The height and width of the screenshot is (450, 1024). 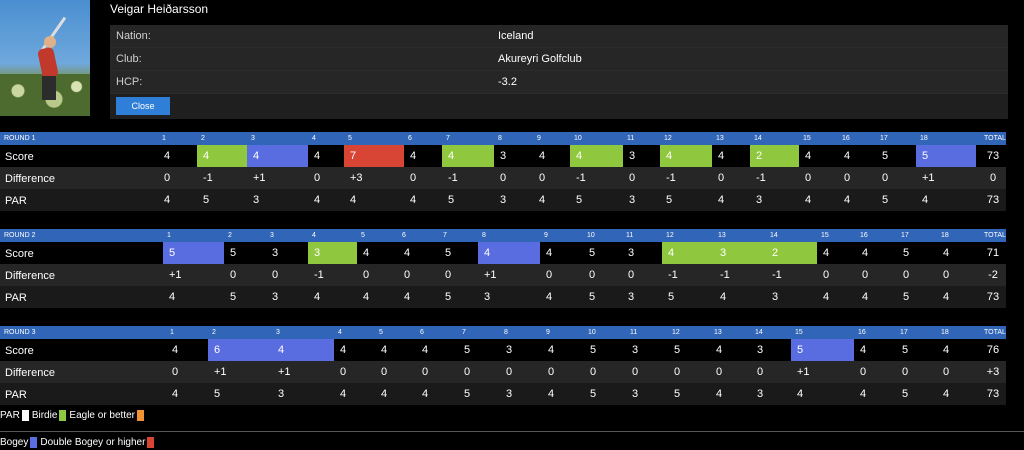 What do you see at coordinates (993, 275) in the screenshot?
I see `diff-total-cell: -2` at bounding box center [993, 275].